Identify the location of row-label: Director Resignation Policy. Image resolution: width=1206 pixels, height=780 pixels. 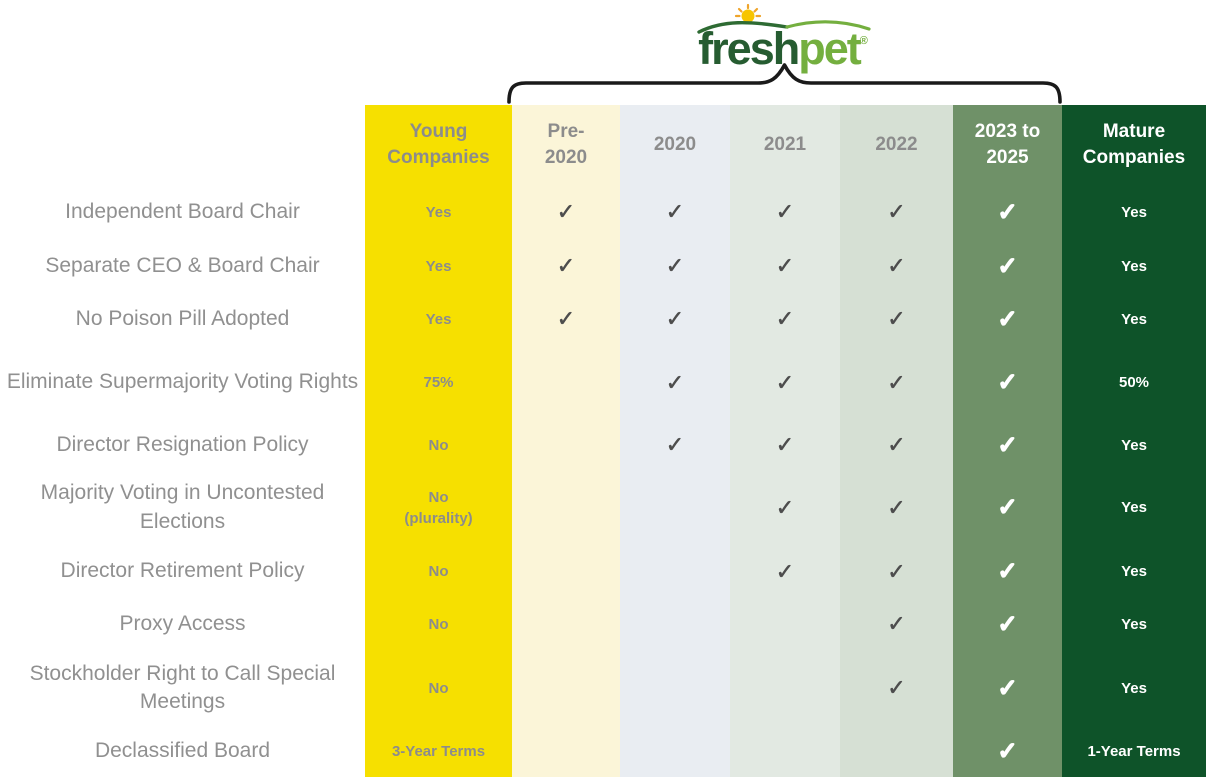
(182, 445).